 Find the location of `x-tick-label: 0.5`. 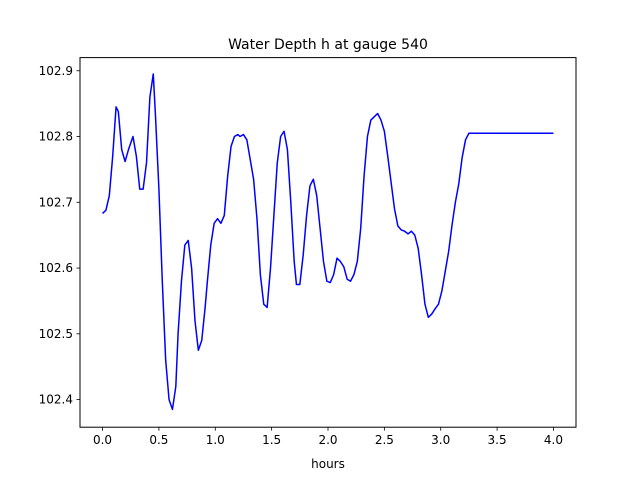

x-tick-label: 0.5 is located at coordinates (158, 440).